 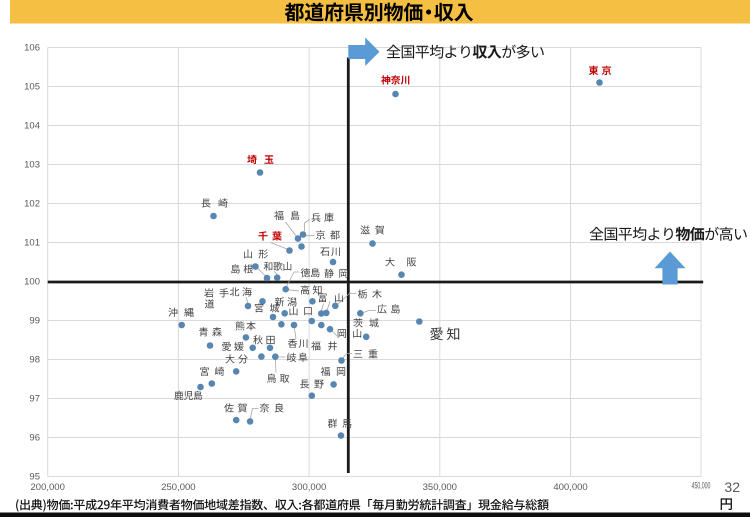 I want to click on svg-text: 102, so click(x=32, y=204).